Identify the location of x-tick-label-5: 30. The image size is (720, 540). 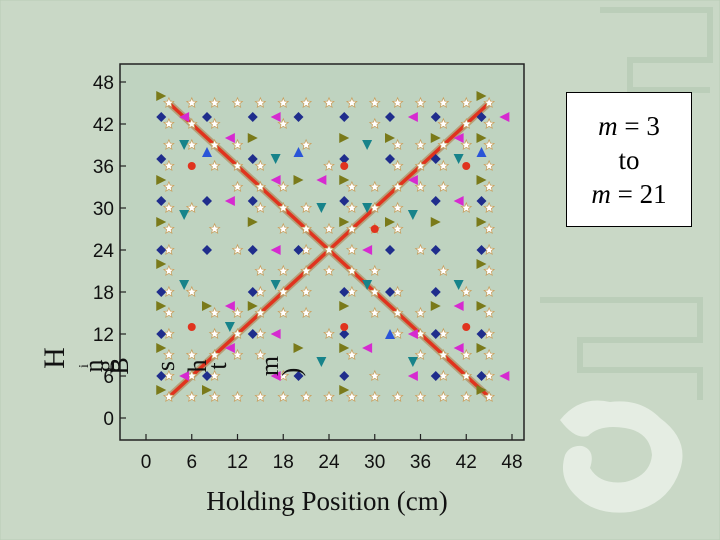
(374, 462).